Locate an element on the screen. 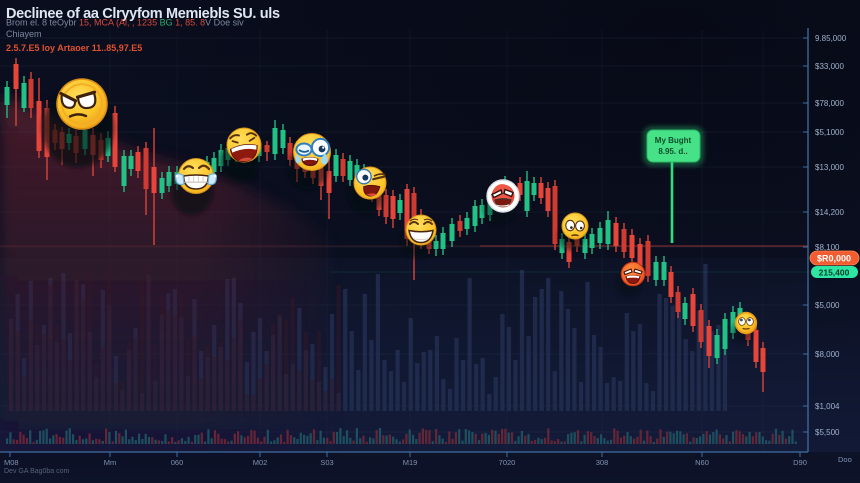  svg-text: $R0,000 is located at coordinates (834, 259).